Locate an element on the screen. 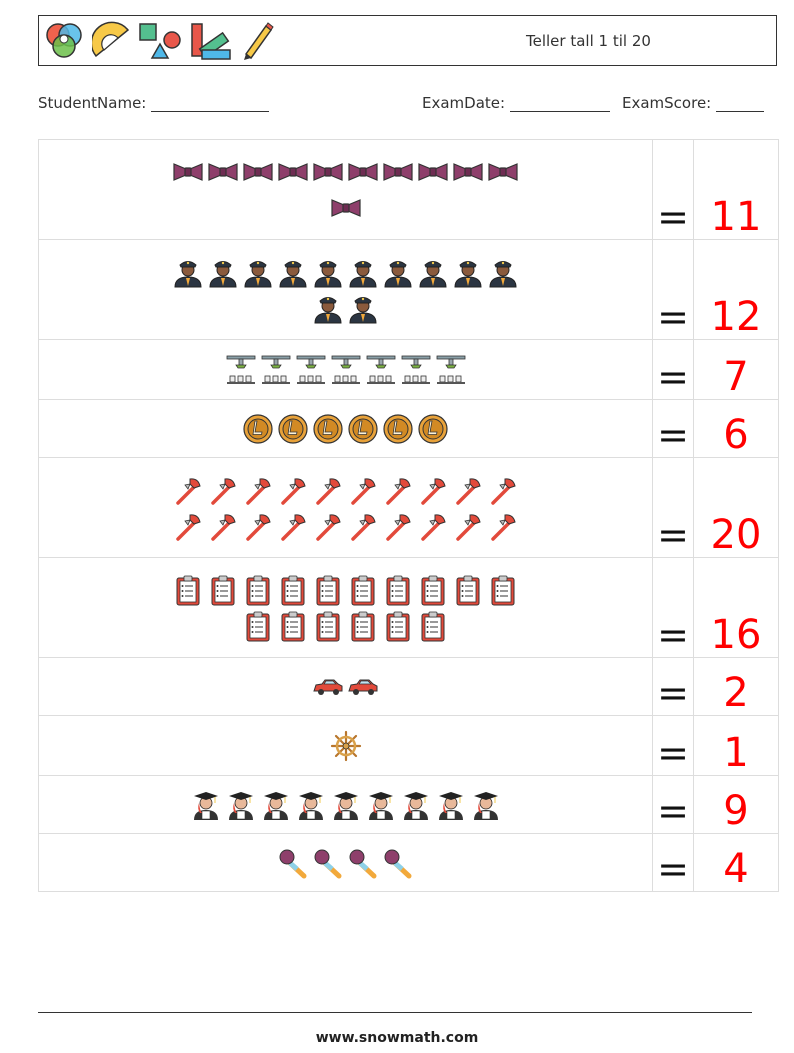 The height and width of the screenshot is (1053, 794). answer-number: 20 is located at coordinates (736, 535).